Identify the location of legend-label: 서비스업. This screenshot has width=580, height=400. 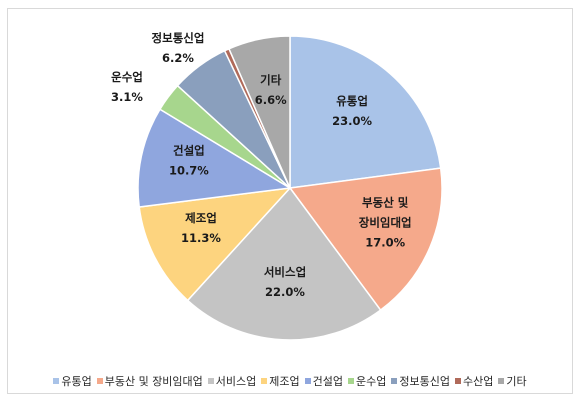
(236, 381).